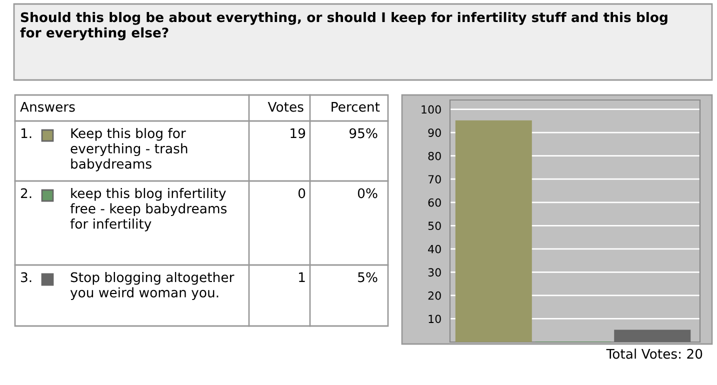  I want to click on text: 5%, so click(368, 277).